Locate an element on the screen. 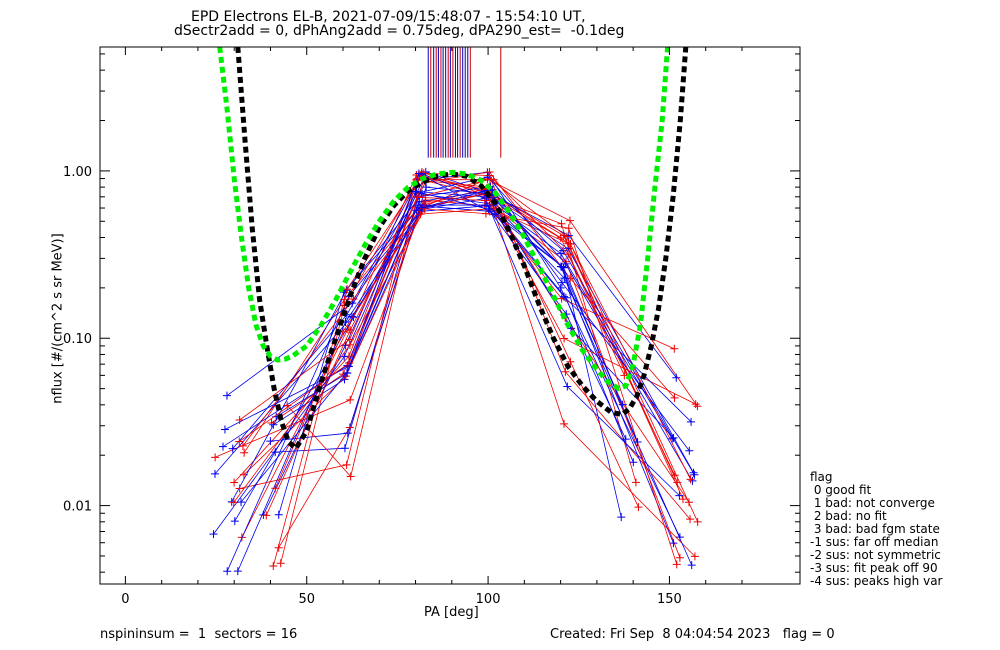 The image size is (1000, 650). legend-entry: 0 good fit is located at coordinates (841, 490).